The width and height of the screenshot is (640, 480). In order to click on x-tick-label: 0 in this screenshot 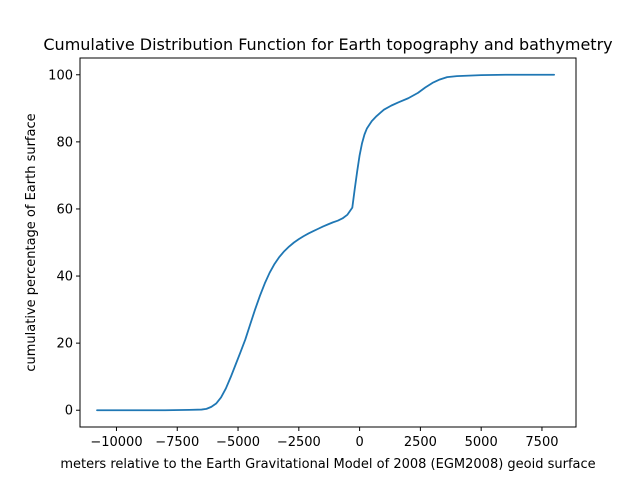, I will do `click(359, 442)`.